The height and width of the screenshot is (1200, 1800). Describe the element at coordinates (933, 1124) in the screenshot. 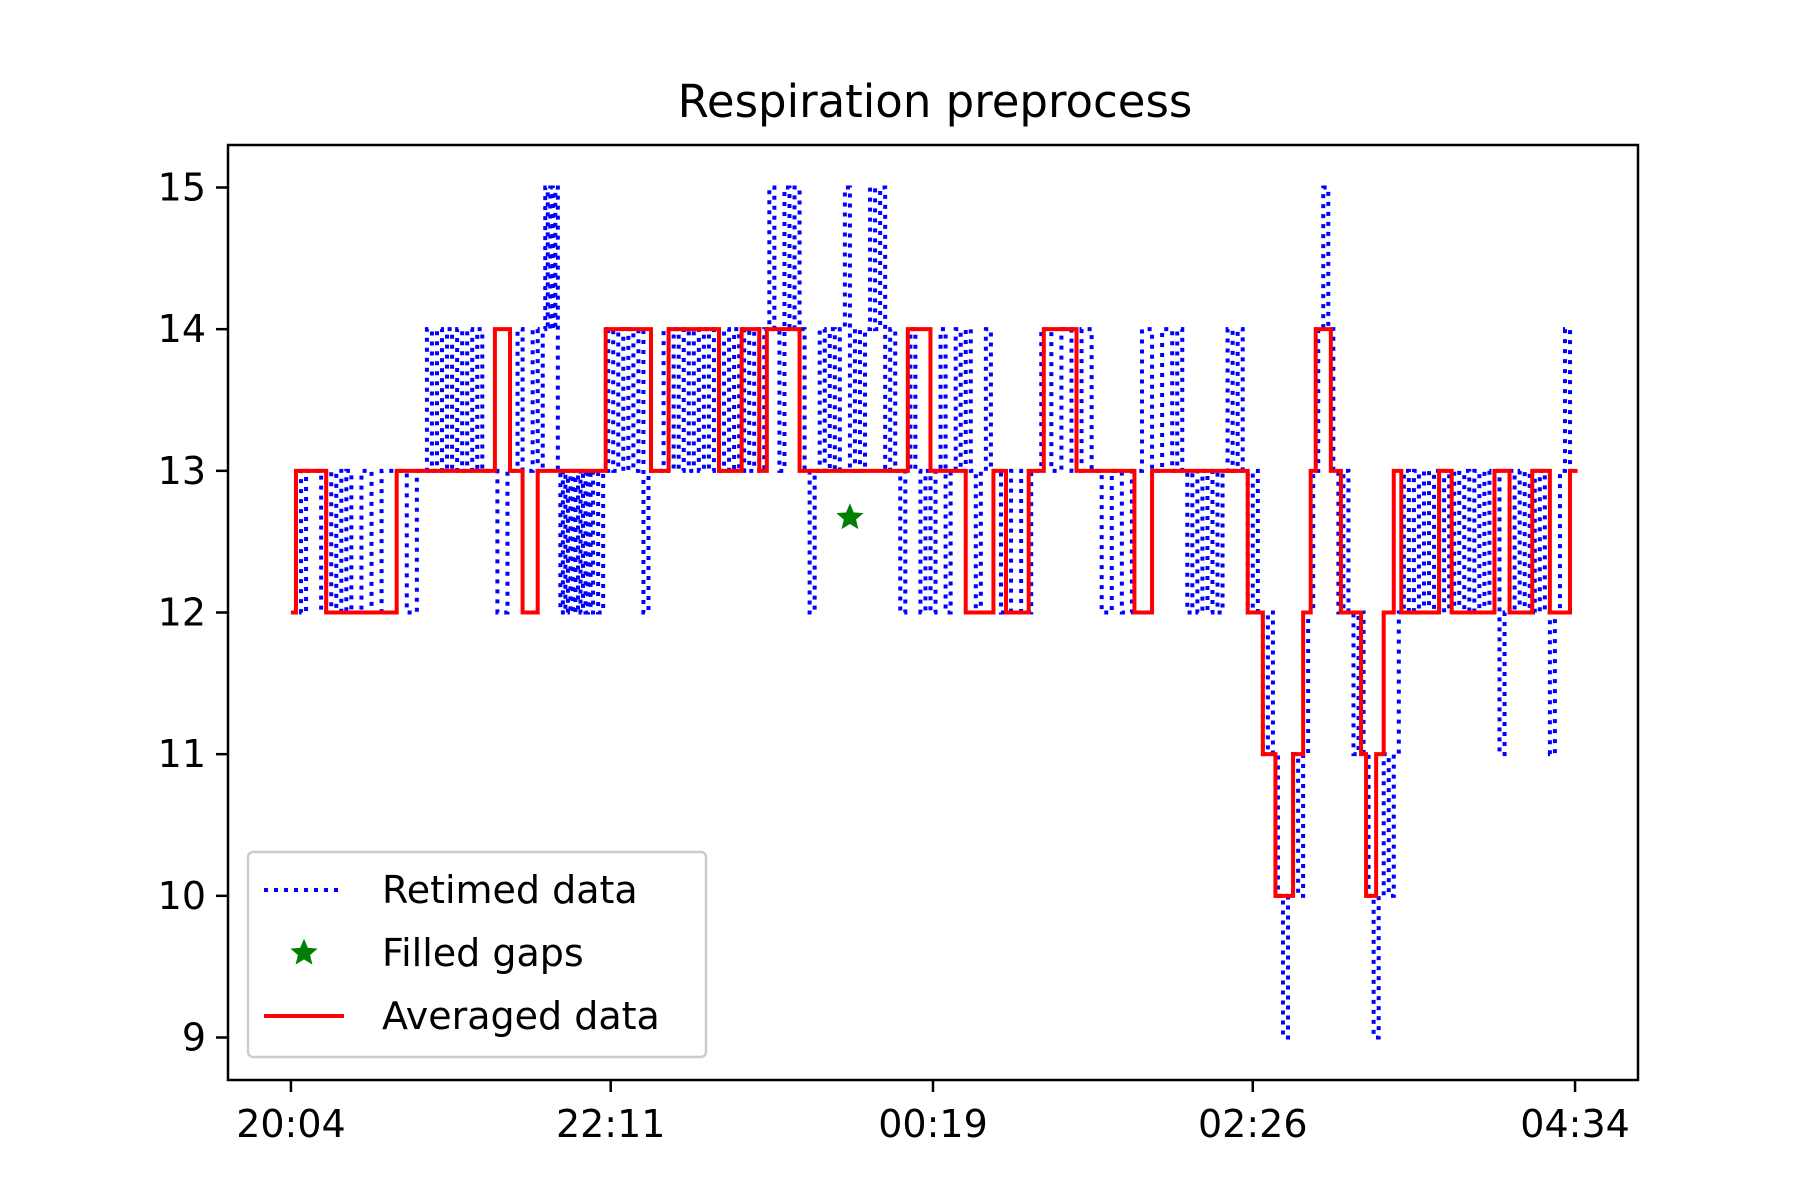

I see `x-tick-label: 00:19` at that location.